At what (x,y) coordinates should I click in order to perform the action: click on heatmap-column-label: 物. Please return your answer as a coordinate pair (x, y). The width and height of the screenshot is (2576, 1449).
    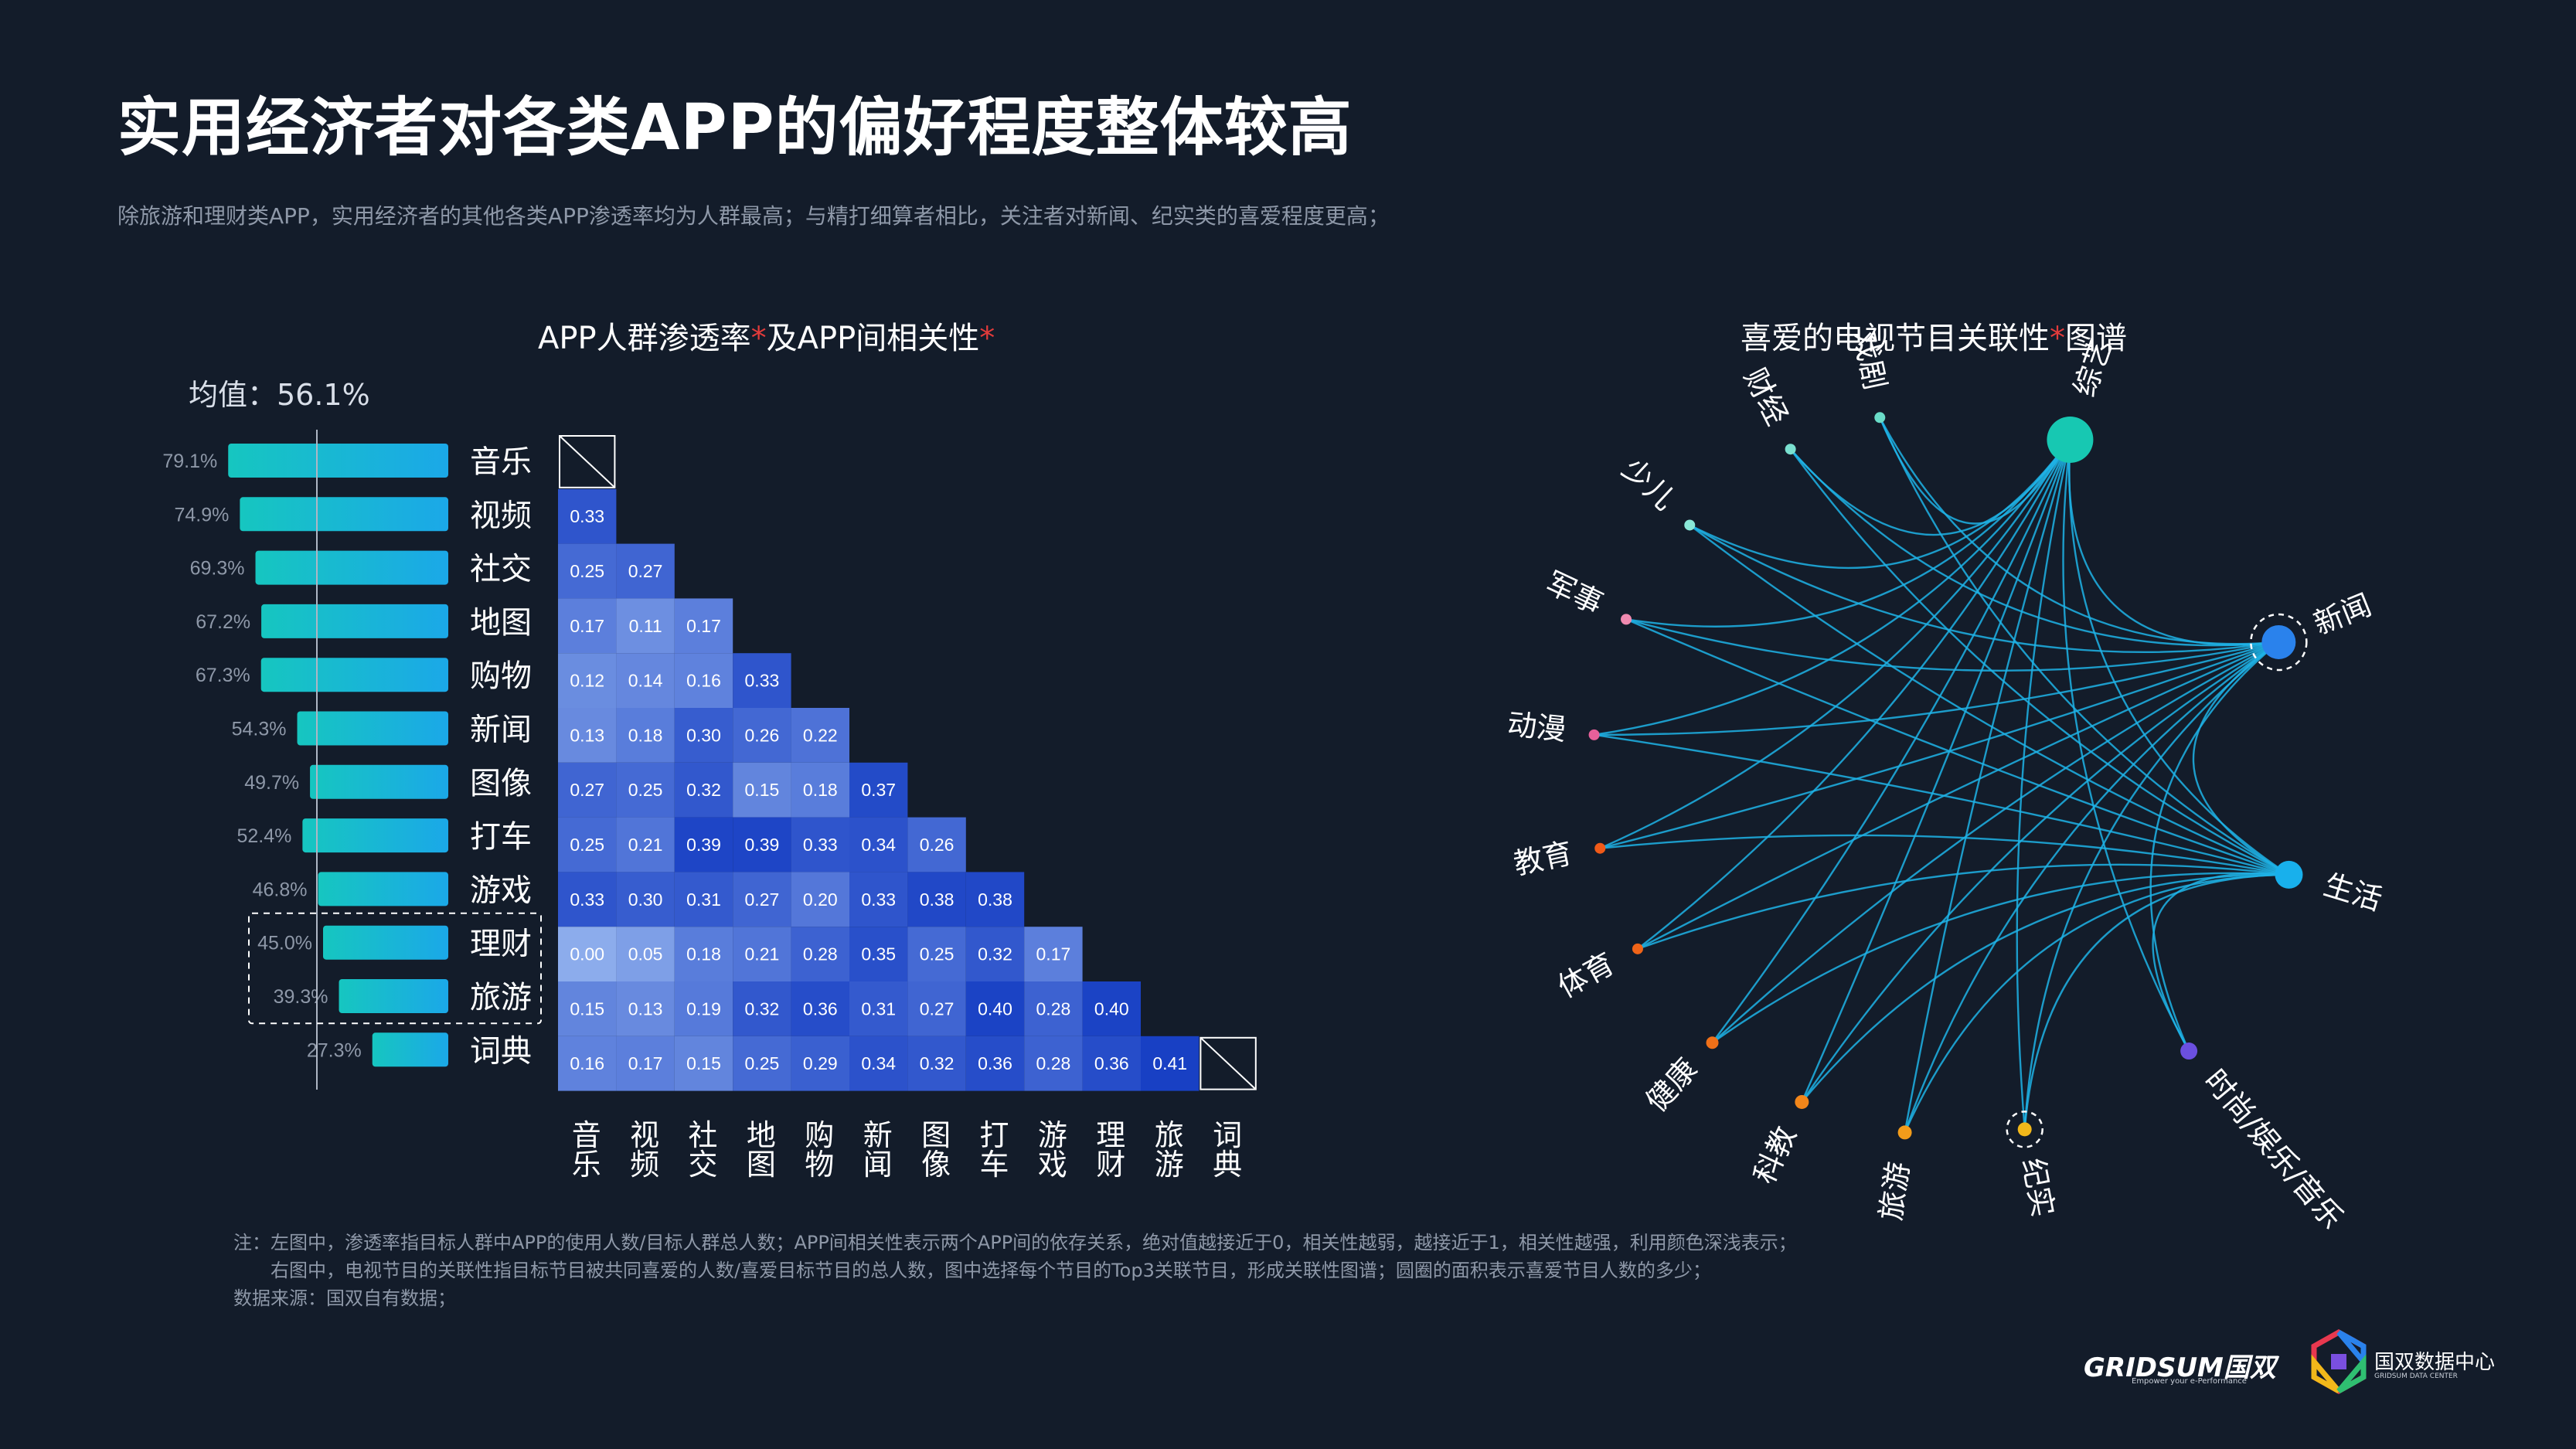
    Looking at the image, I should click on (819, 1165).